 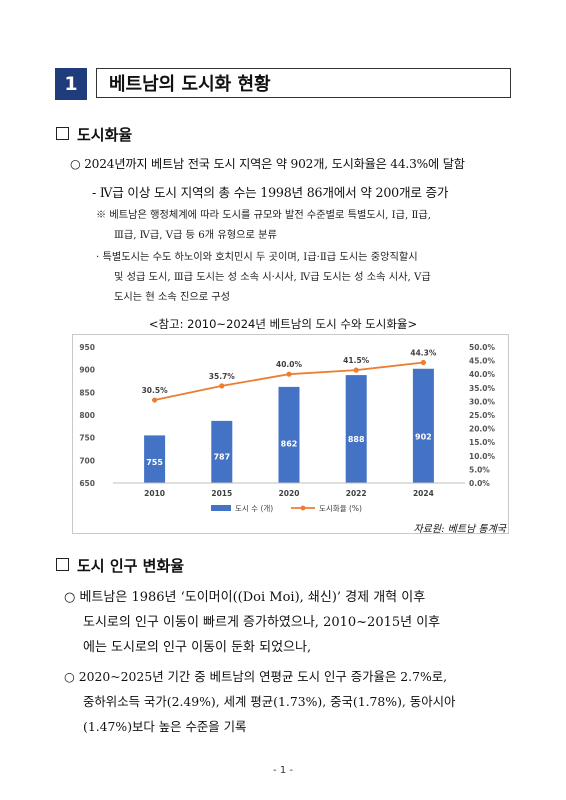 What do you see at coordinates (87, 415) in the screenshot?
I see `y-left-tick-label: 800` at bounding box center [87, 415].